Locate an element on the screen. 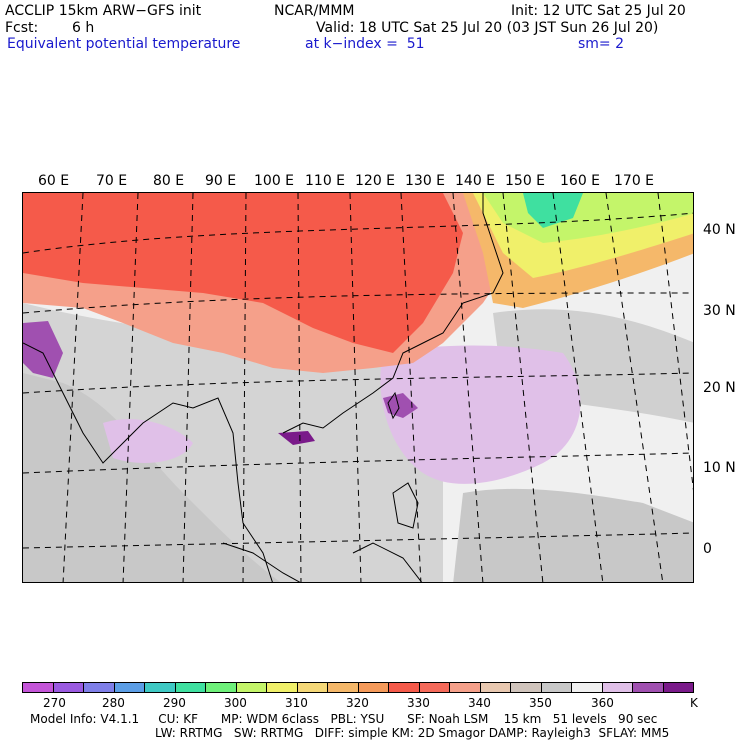  lon-label: 150 E is located at coordinates (525, 181).